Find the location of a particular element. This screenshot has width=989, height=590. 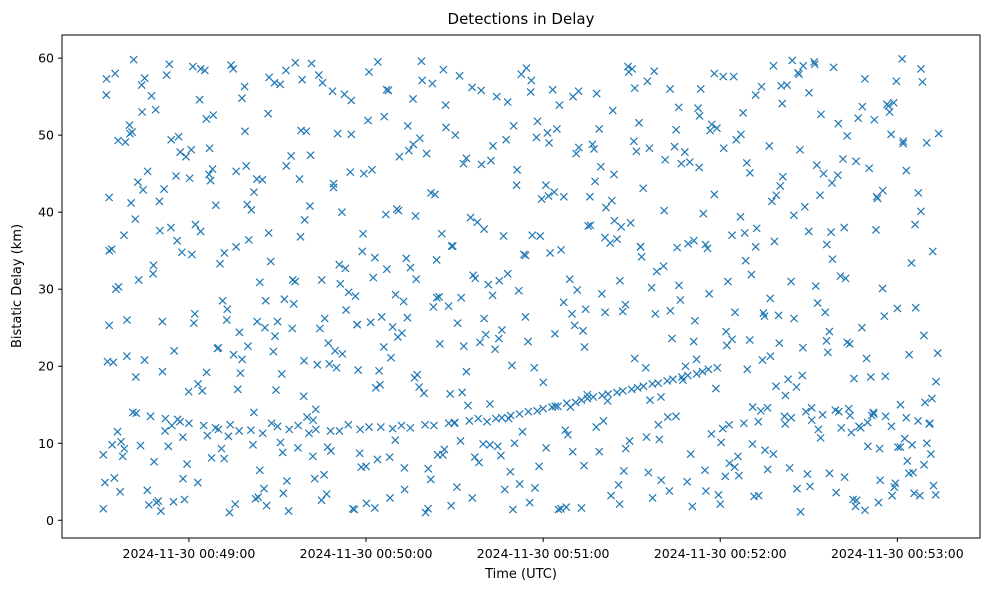

y-tick-label: 40 is located at coordinates (46, 212).